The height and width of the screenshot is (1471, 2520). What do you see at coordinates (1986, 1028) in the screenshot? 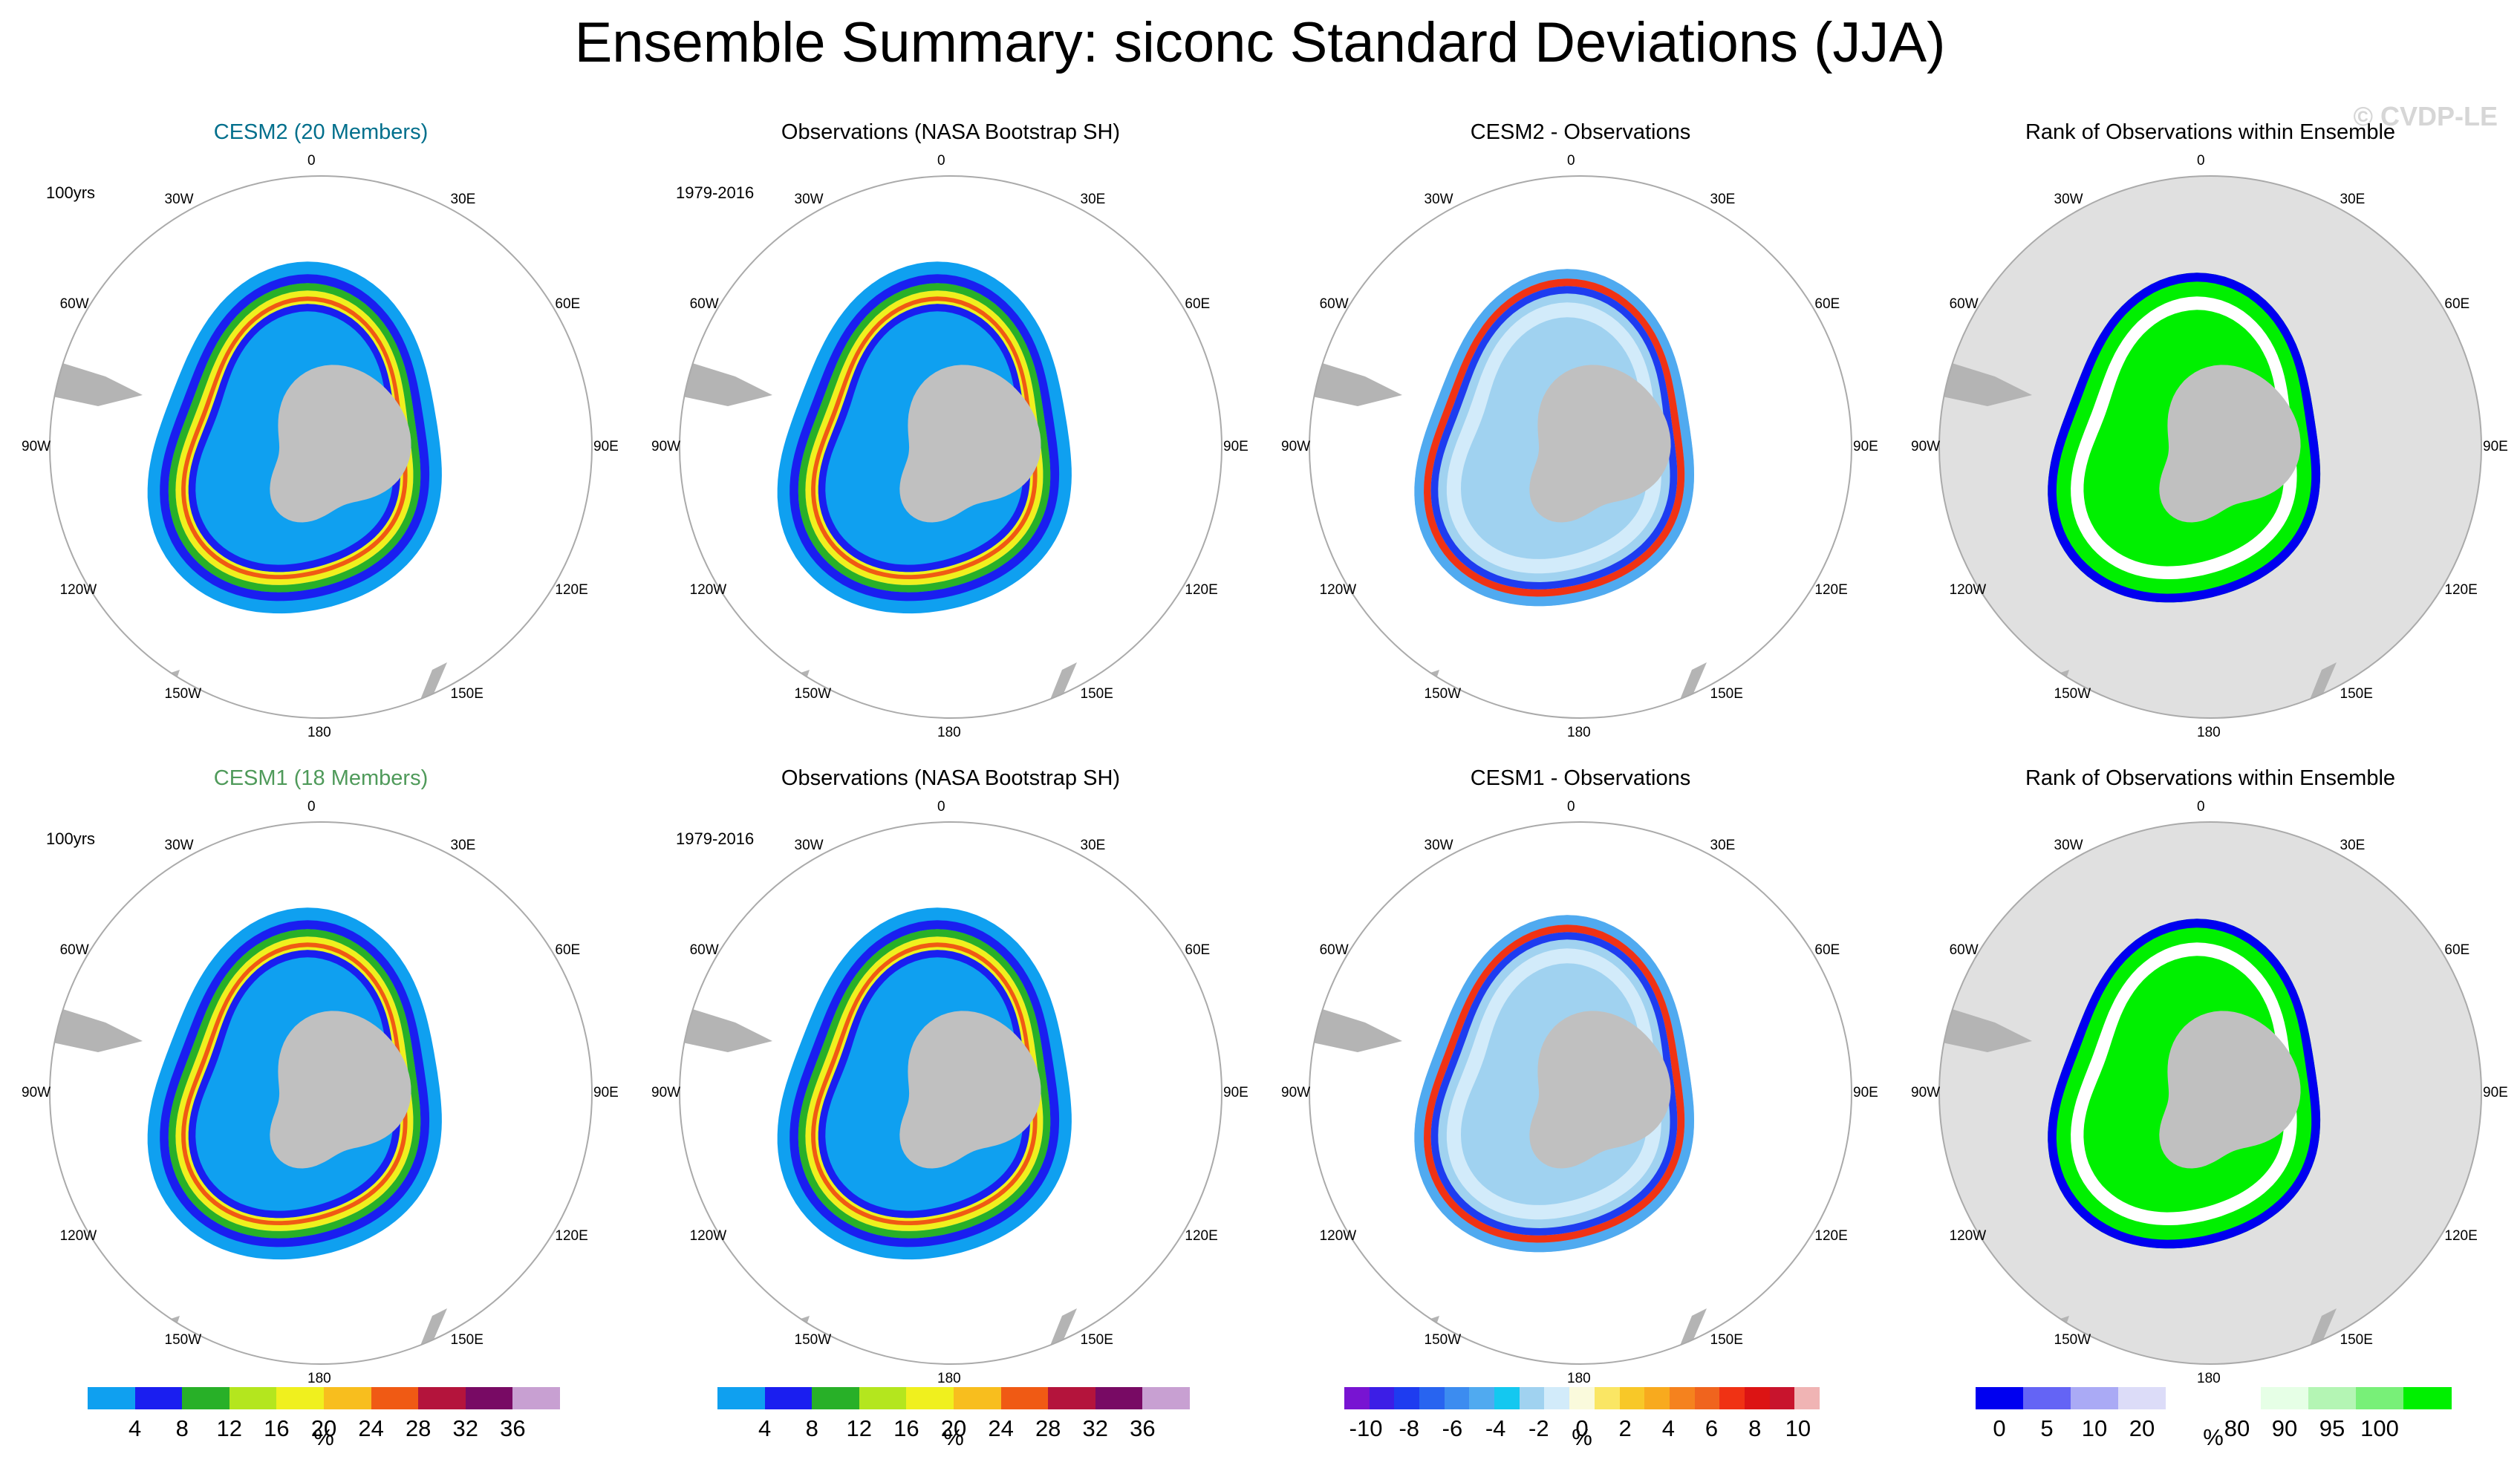
I see `south-america-landmass` at bounding box center [1986, 1028].